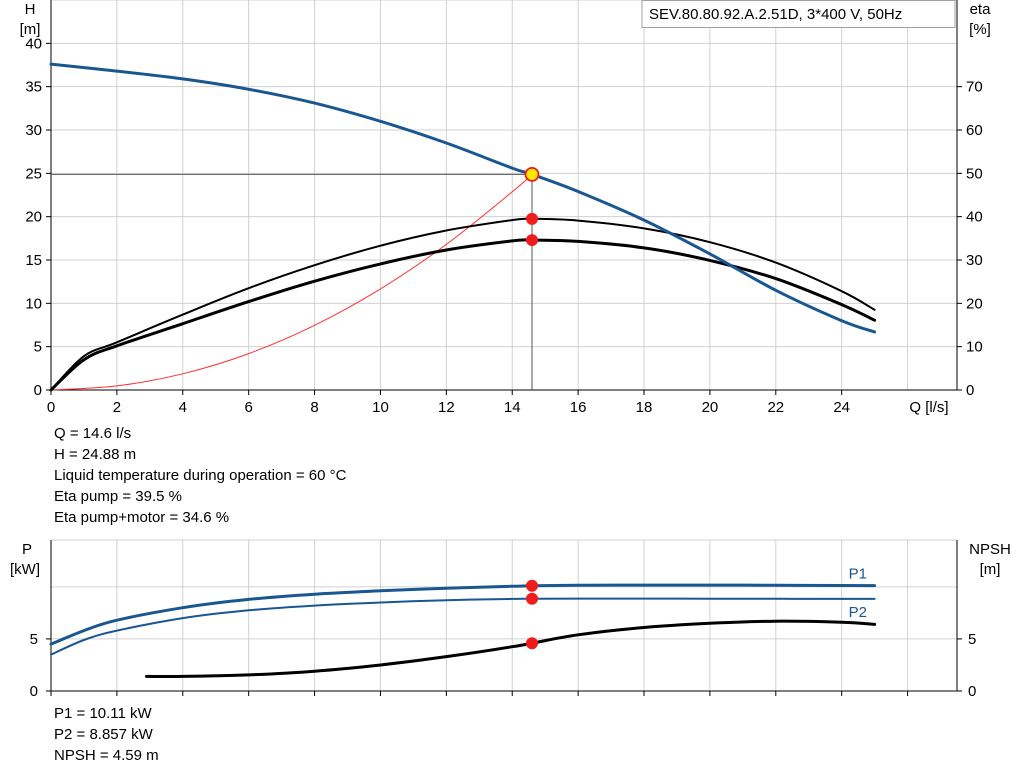 This screenshot has width=1024, height=781. What do you see at coordinates (27, 549) in the screenshot?
I see `y-axis-label: P` at bounding box center [27, 549].